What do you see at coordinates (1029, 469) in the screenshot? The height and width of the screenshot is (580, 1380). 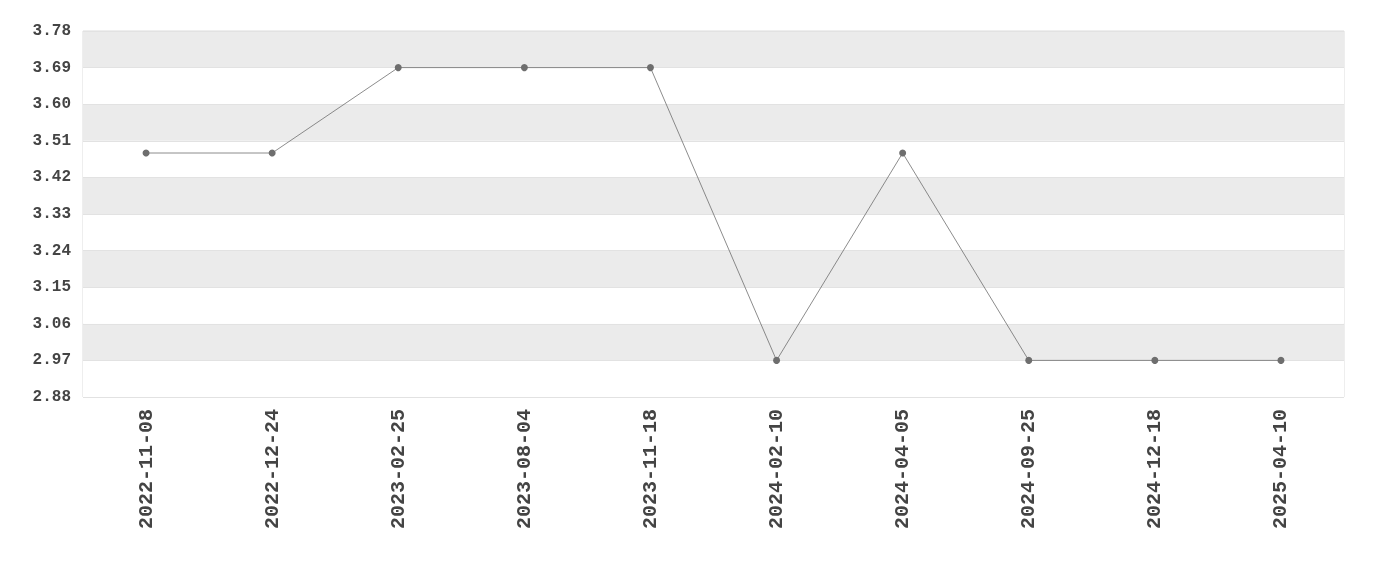 I see `x-tick-label: 2024-09-25` at bounding box center [1029, 469].